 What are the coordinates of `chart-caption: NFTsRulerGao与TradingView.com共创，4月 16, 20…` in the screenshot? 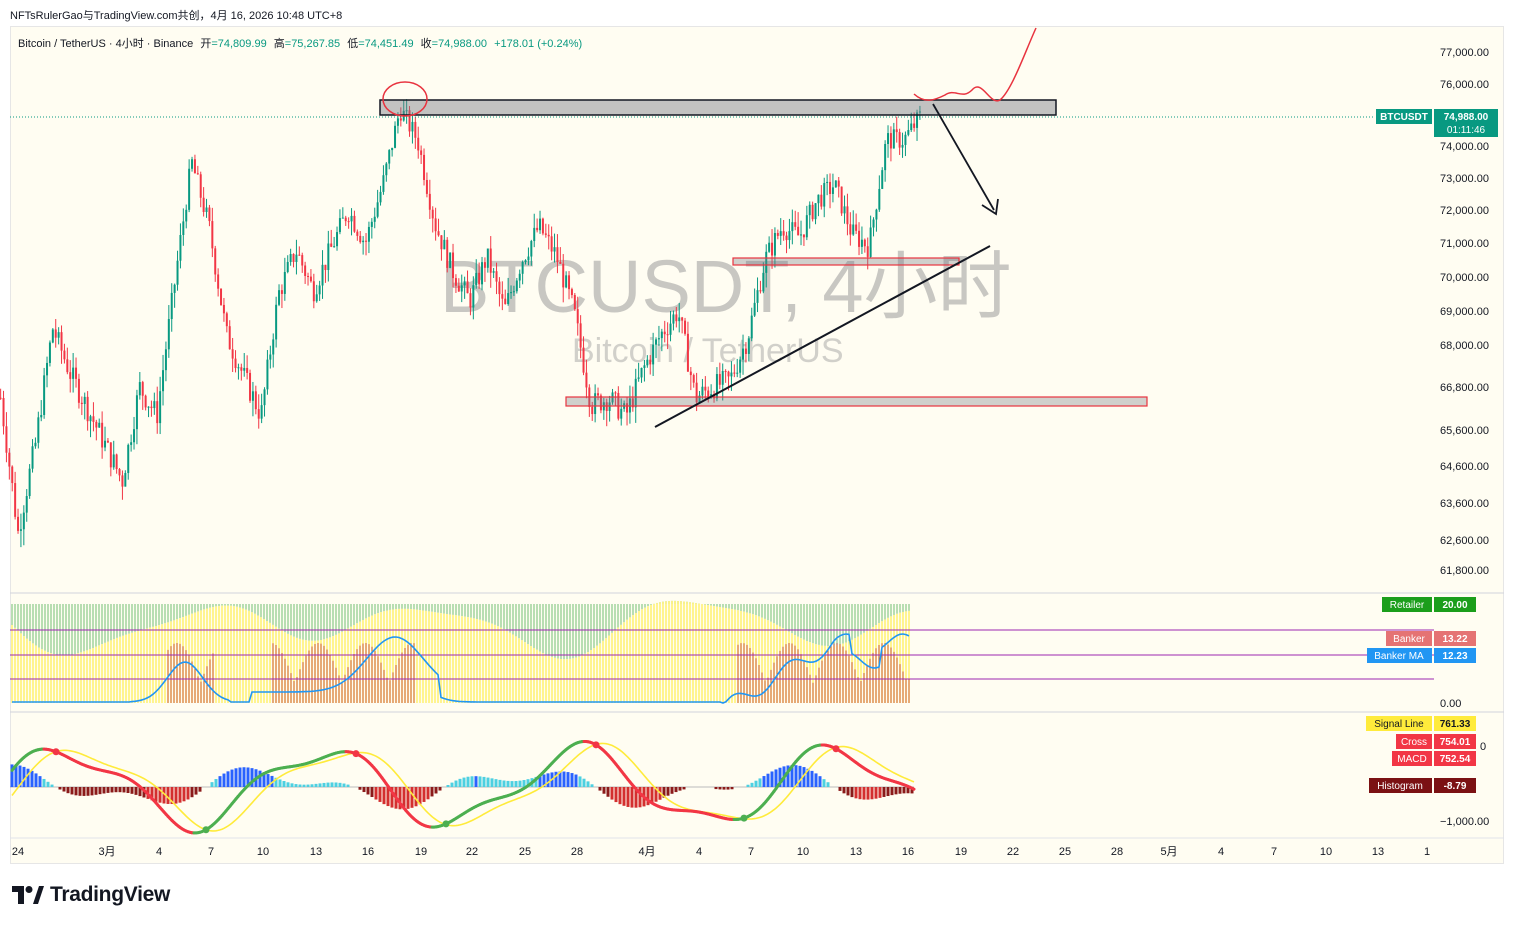 It's located at (176, 16).